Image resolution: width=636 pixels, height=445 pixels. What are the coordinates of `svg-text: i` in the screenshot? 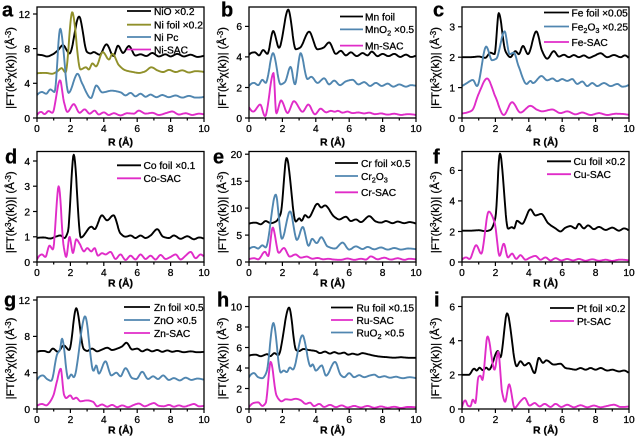 It's located at (437, 301).